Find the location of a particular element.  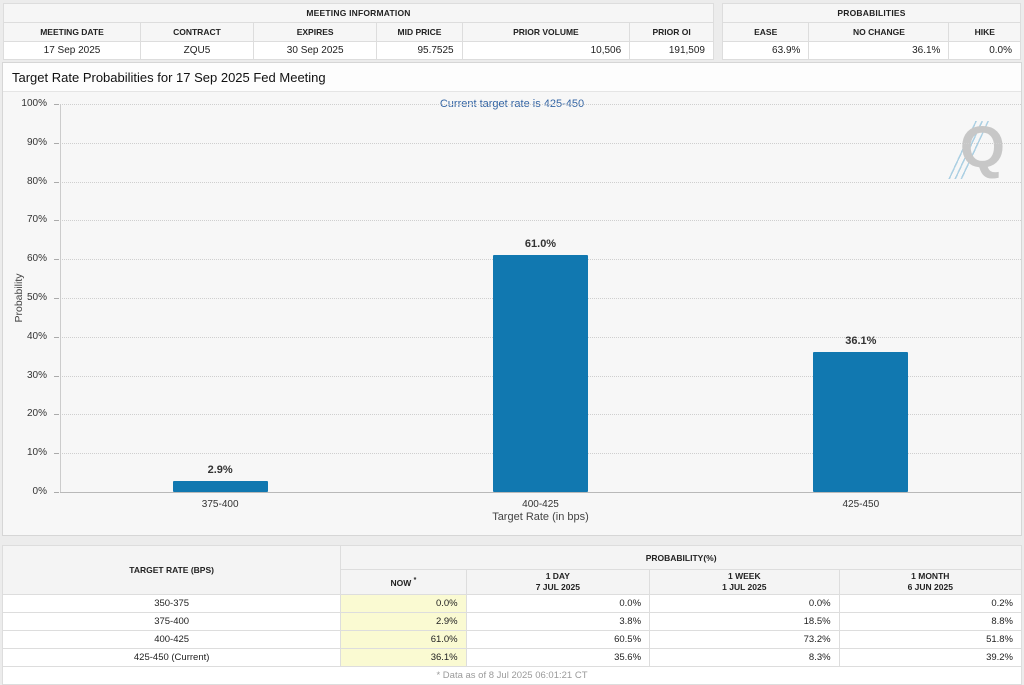

expires-value: 30 Sep 2025 is located at coordinates (315, 50).